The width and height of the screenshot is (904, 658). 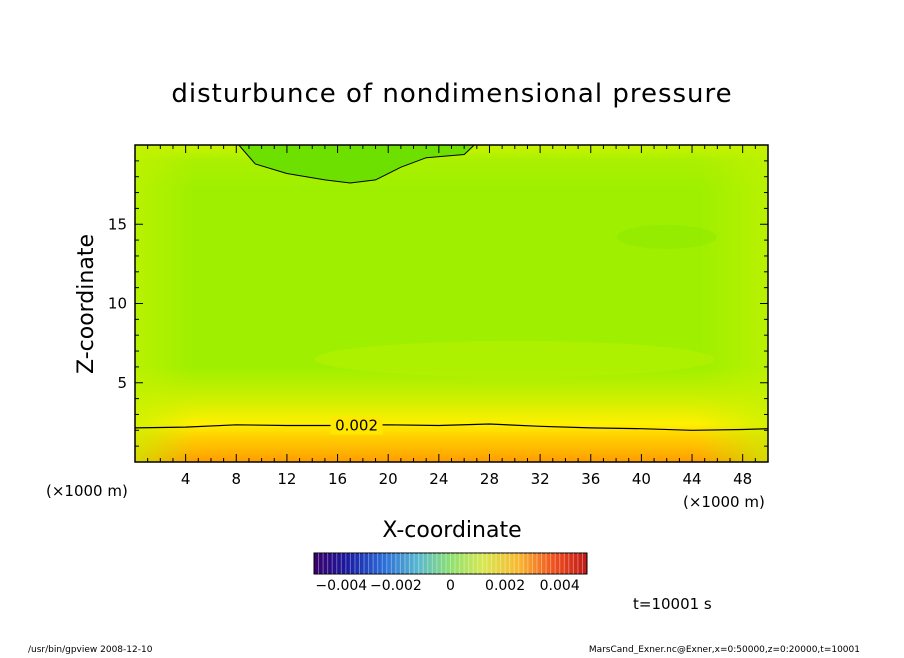 I want to click on colorbar: −0.004 −0.002 0 0.002 0.004, so click(x=450, y=573).